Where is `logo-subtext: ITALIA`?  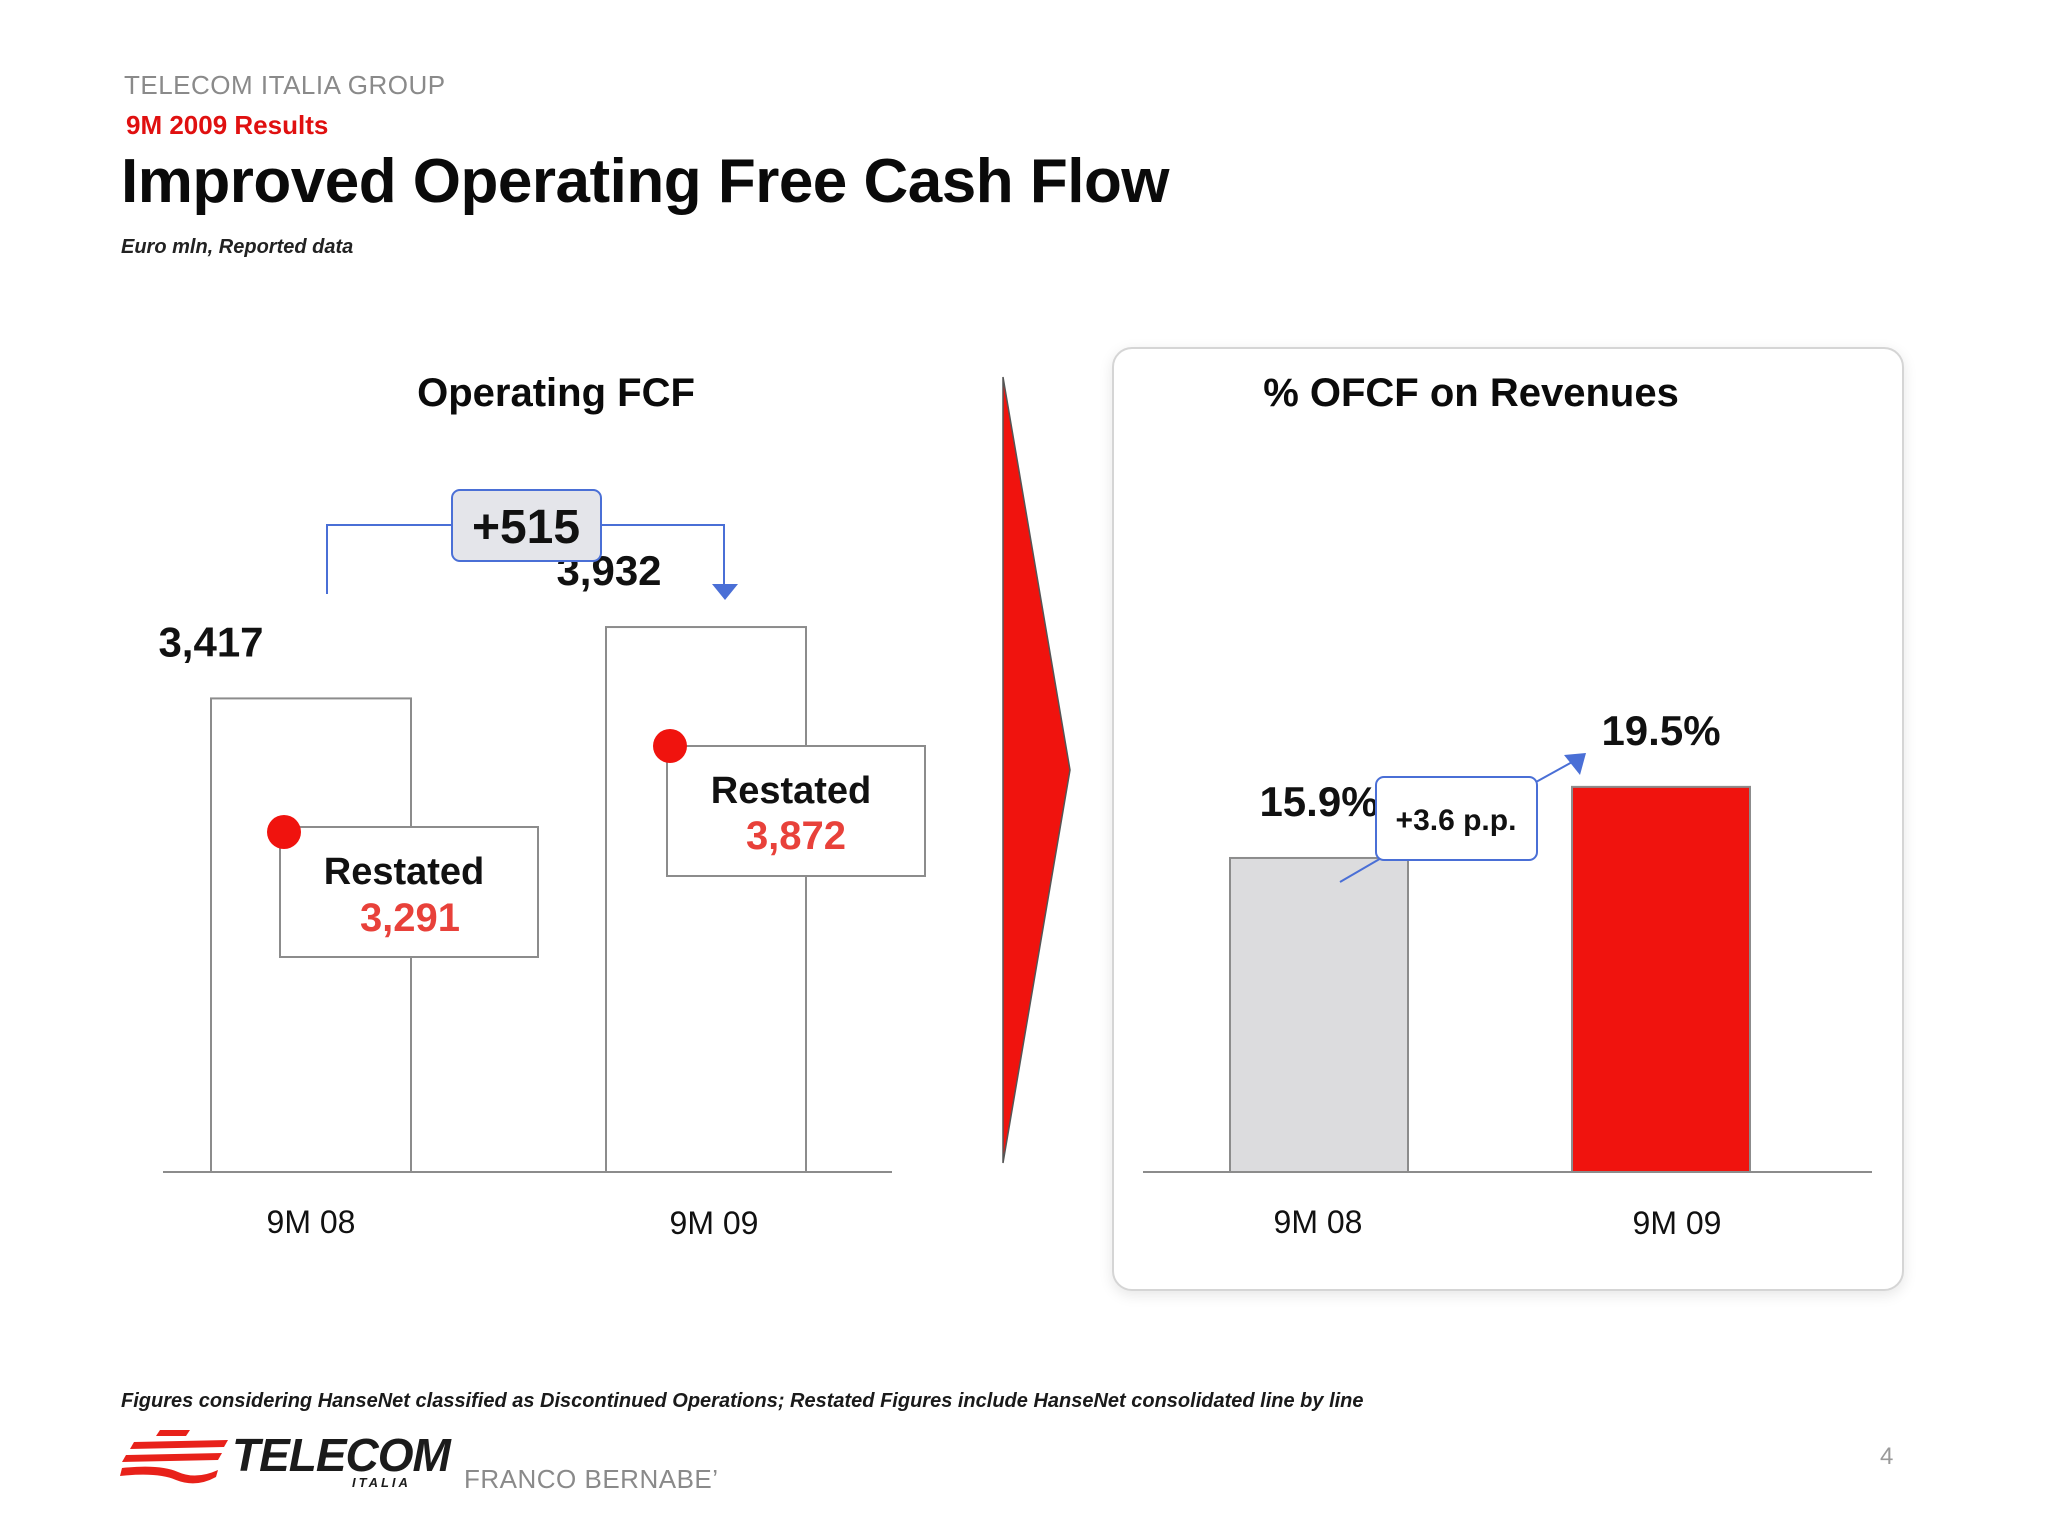
logo-subtext: ITALIA is located at coordinates (381, 1482).